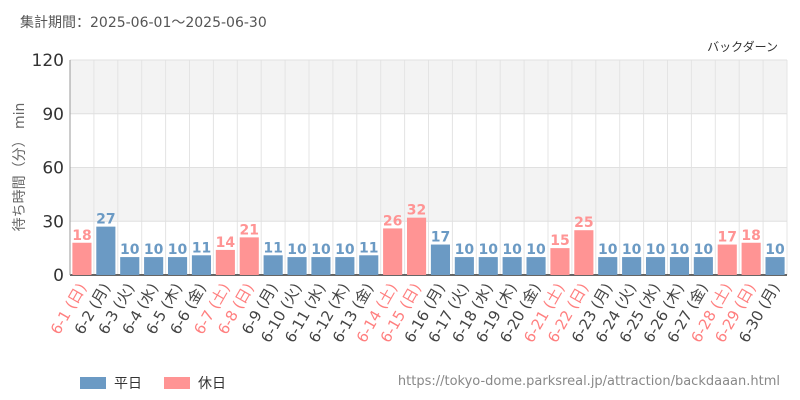 The height and width of the screenshot is (400, 800). I want to click on bars-group, so click(428, 246).